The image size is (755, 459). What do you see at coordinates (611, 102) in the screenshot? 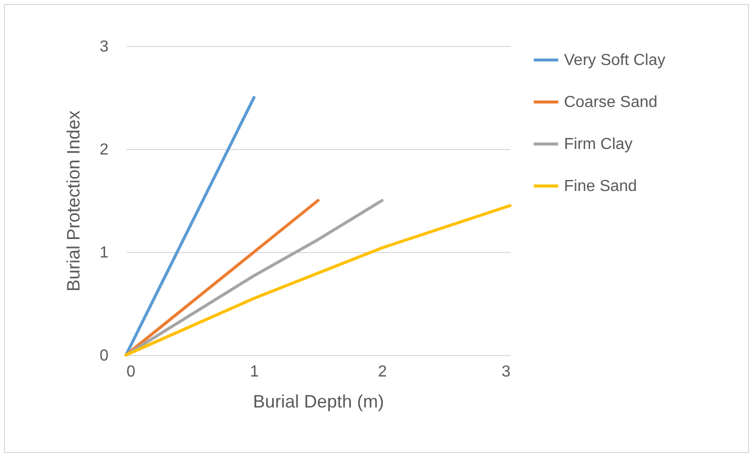
I see `legend-label: Coarse Sand` at bounding box center [611, 102].